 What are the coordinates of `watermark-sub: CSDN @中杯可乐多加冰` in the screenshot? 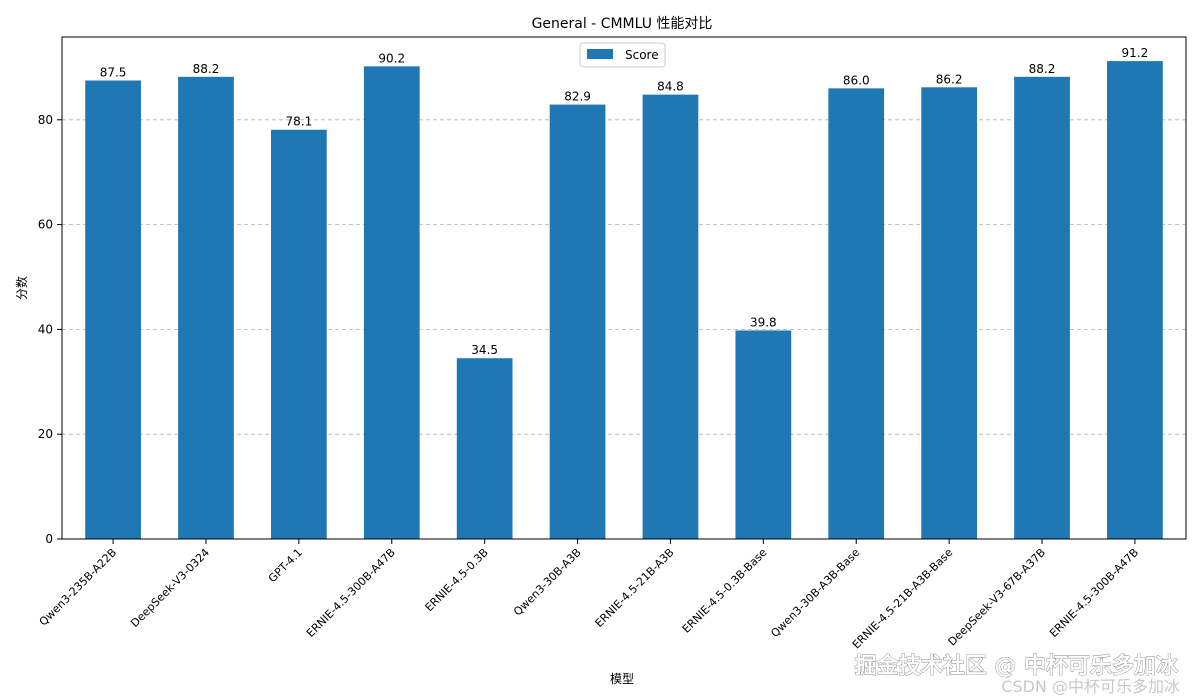 It's located at (1090, 686).